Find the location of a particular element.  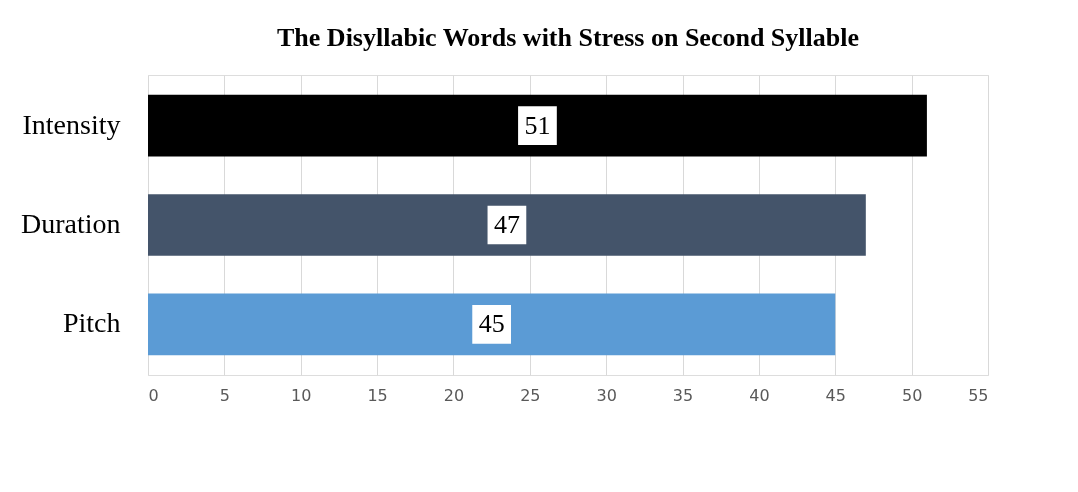

x-tick-label: 30 is located at coordinates (606, 395).